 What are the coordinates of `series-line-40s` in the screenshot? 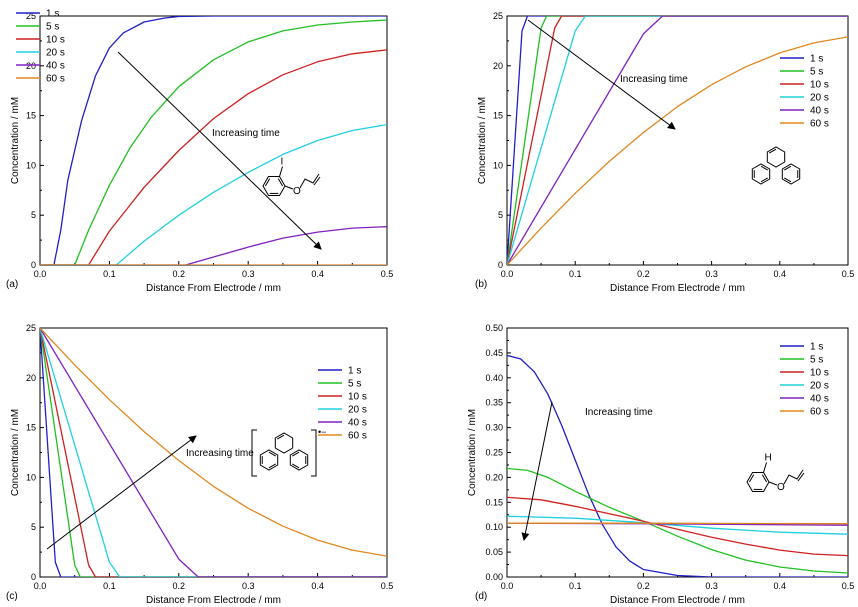 It's located at (213, 245).